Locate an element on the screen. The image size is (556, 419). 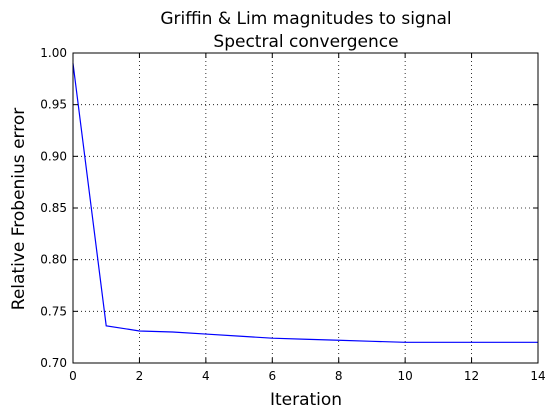
x-tick-label: 10 is located at coordinates (405, 376).